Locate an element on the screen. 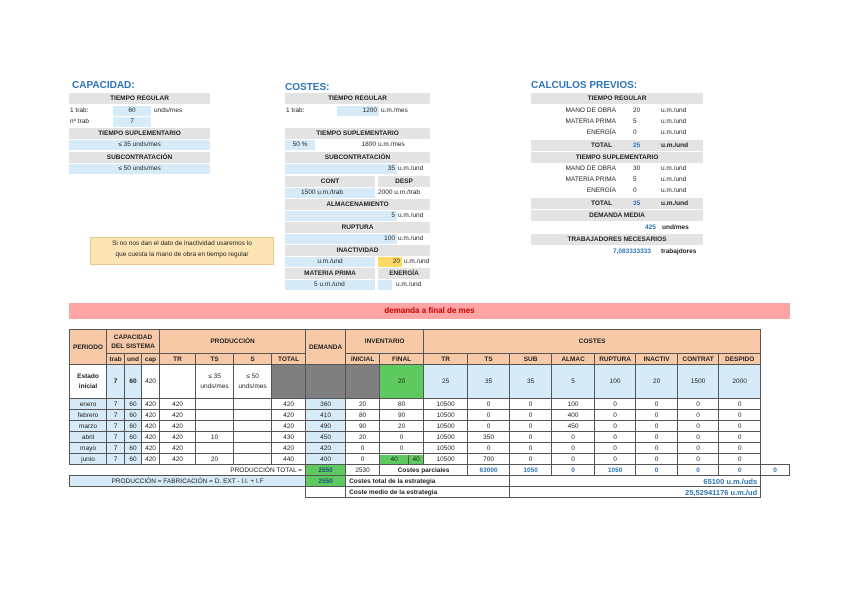  estado-label: Estado inicial is located at coordinates (88, 381).